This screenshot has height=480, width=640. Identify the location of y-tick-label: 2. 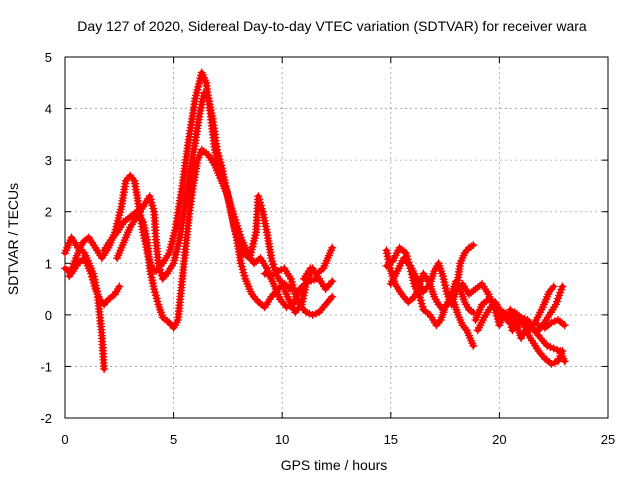
(48, 212).